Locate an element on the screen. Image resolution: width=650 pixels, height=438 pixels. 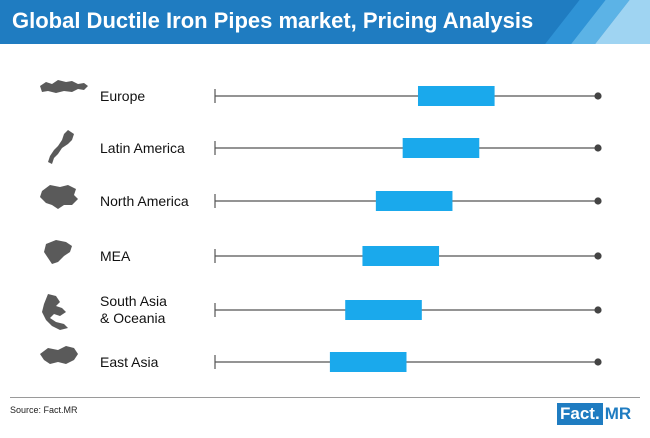
region-label: MEA is located at coordinates (115, 255).